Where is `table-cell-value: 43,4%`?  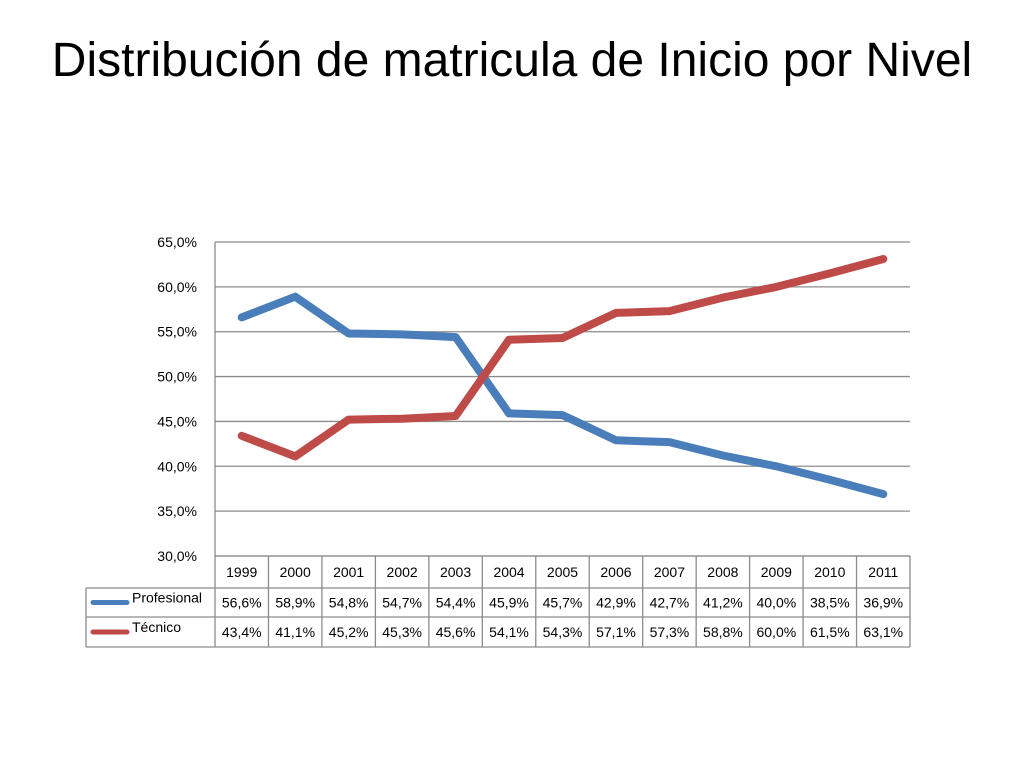 table-cell-value: 43,4% is located at coordinates (242, 632).